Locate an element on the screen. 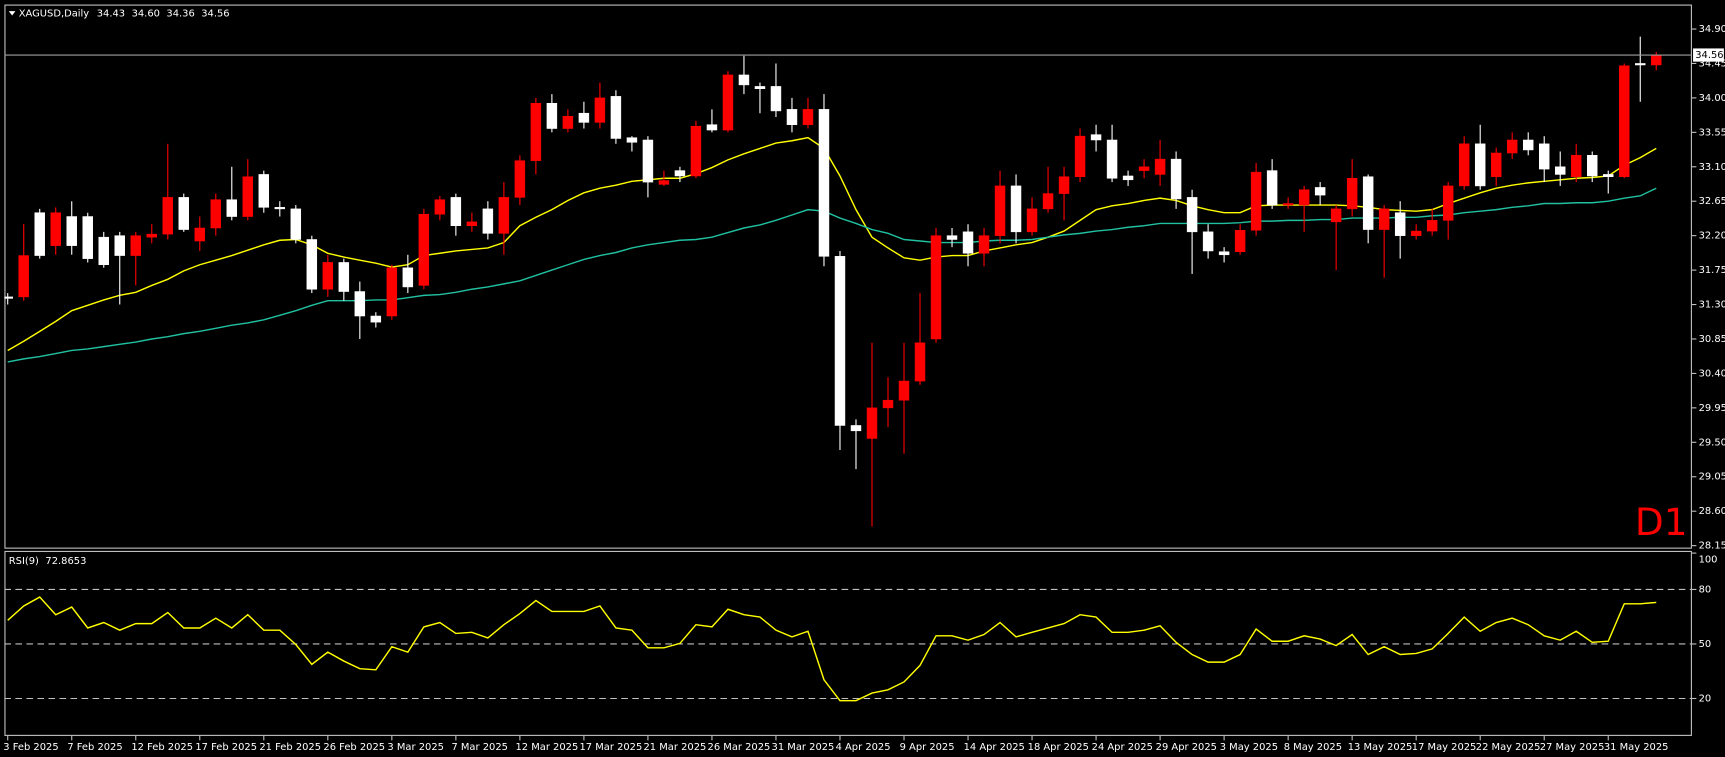  y-tick-label: 80 is located at coordinates (1705, 589).